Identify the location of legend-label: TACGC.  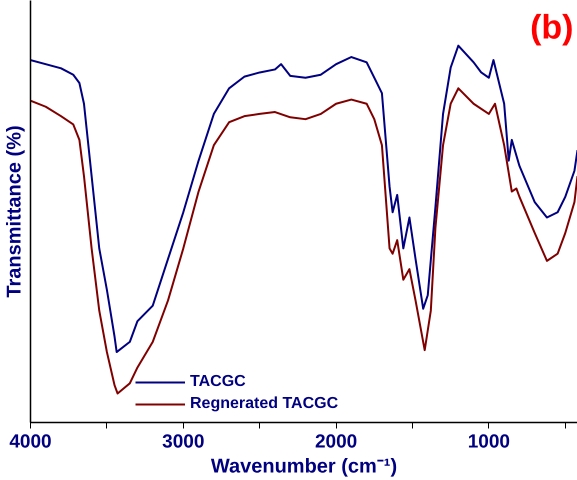
(218, 382).